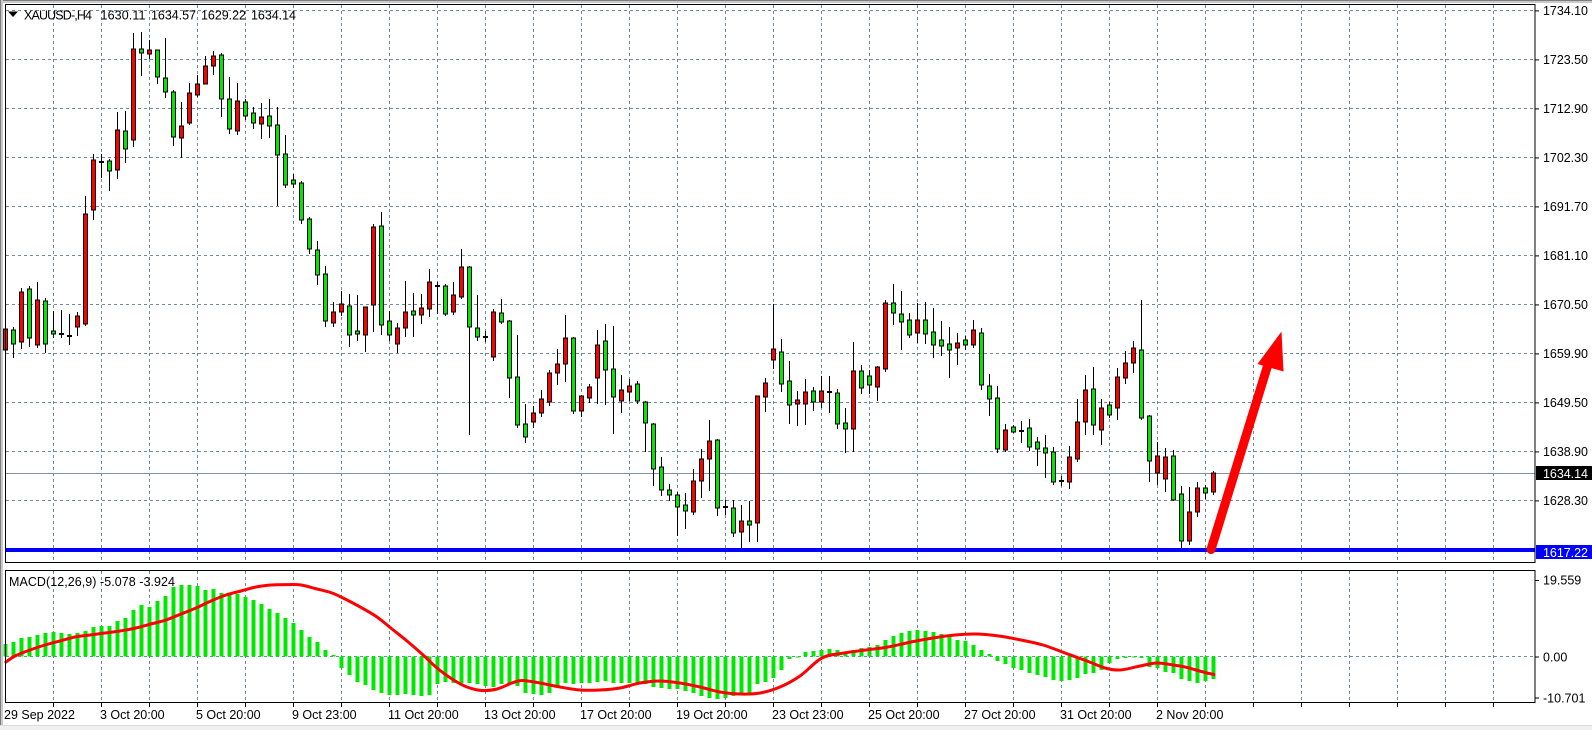 This screenshot has width=1592, height=730. Describe the element at coordinates (1565, 403) in the screenshot. I see `svg-text: 1649.50` at that location.